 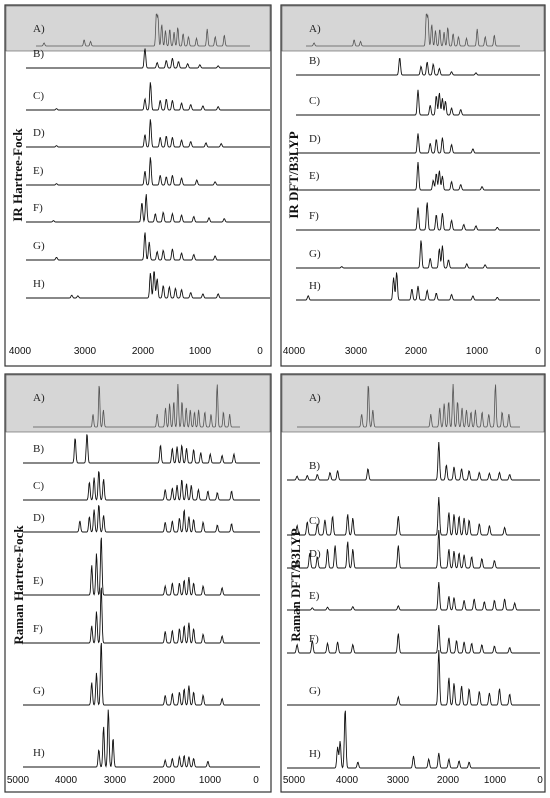 I want to click on y-axis-label: IR DFT/B3LYP, so click(x=293, y=174).